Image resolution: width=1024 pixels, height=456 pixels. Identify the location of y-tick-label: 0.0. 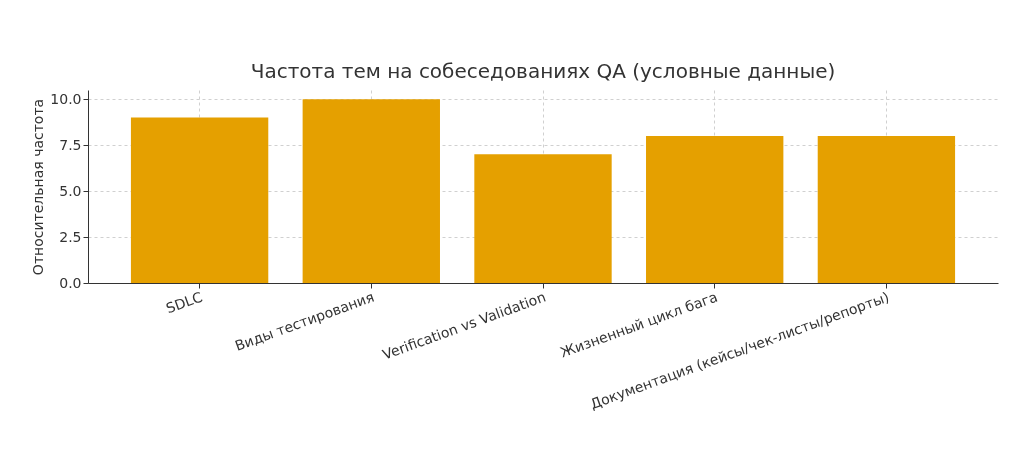
(70, 282).